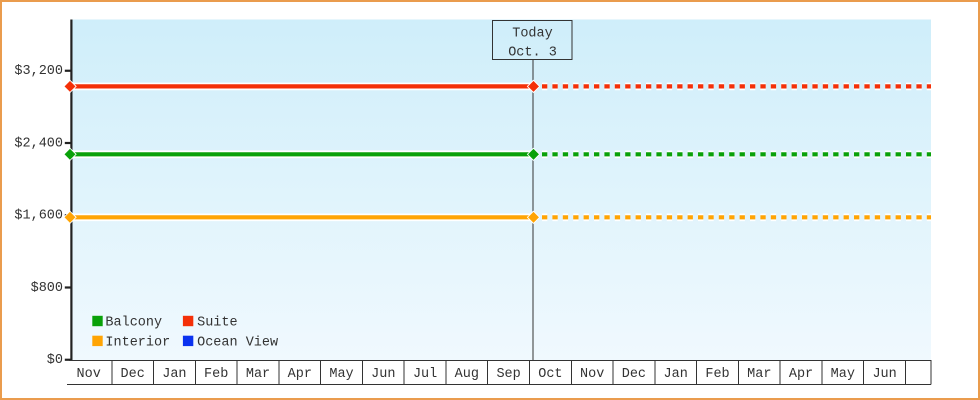  Describe the element at coordinates (532, 53) in the screenshot. I see `svg-text: Oct. 3` at that location.